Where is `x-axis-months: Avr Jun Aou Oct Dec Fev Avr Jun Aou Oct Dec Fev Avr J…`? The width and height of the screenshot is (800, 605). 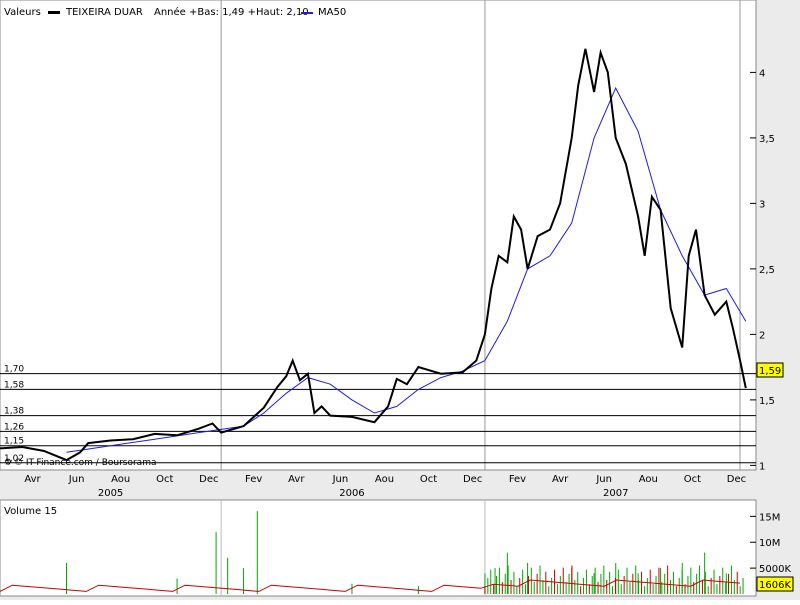
x-axis-months: Avr Jun Aou Oct Dec Fev Avr Jun Aou Oct Dec Fev Avr J… is located at coordinates (385, 479).